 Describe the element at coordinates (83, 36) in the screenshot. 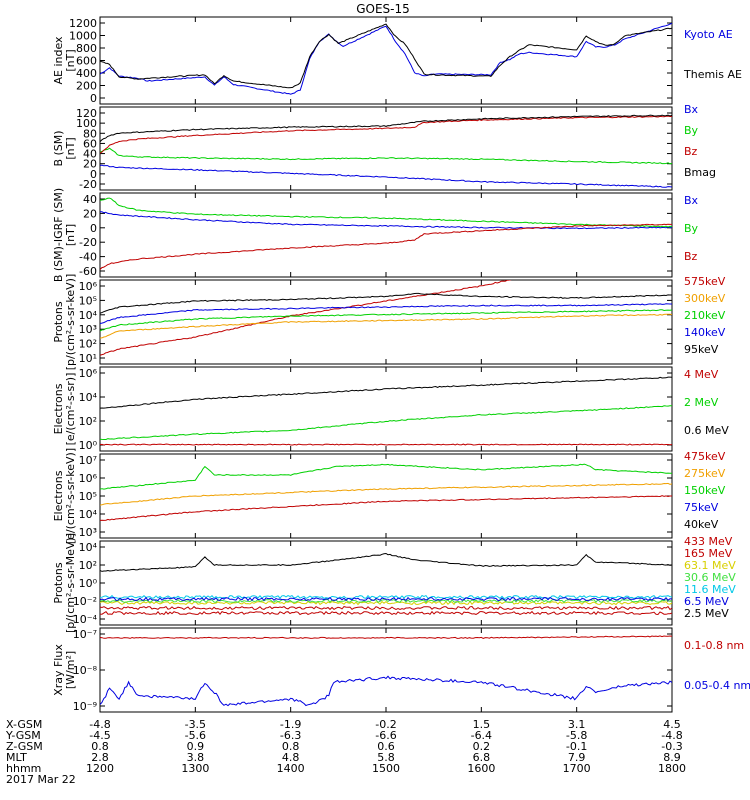

I see `y-tick-label: 1000` at that location.